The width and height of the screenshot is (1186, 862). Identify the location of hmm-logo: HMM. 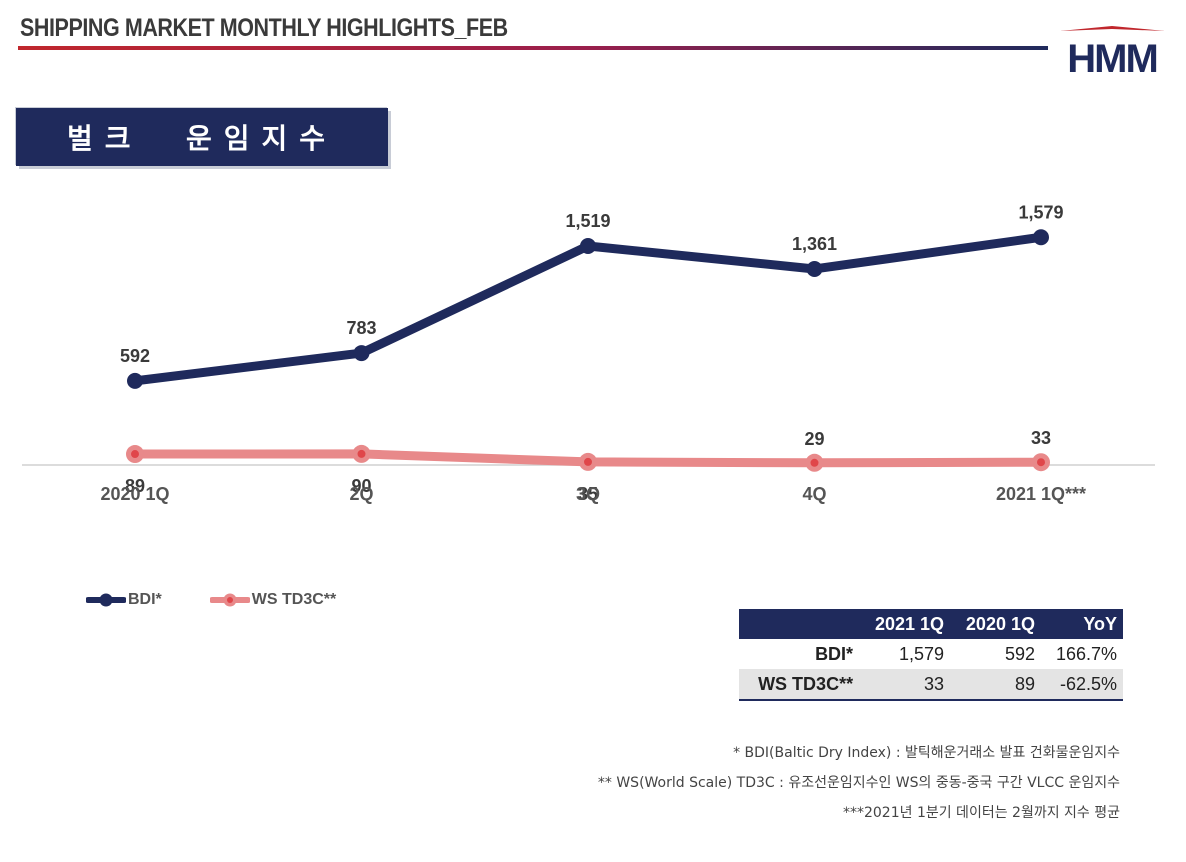
(1112, 52).